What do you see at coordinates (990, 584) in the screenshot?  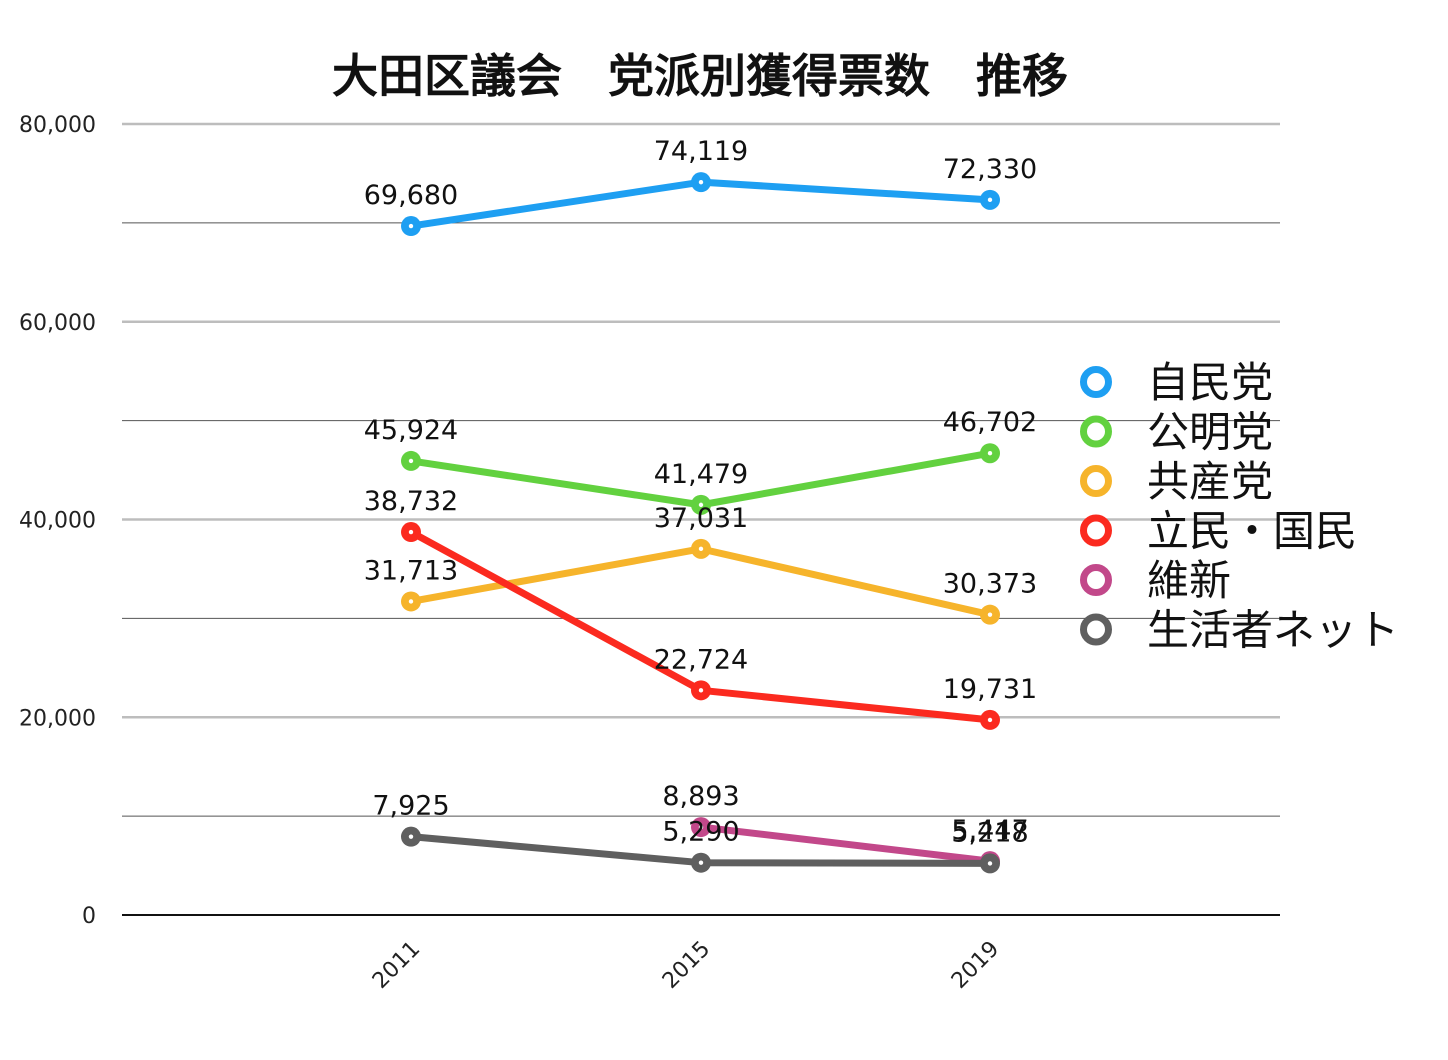 I see `data-label: 30,373` at bounding box center [990, 584].